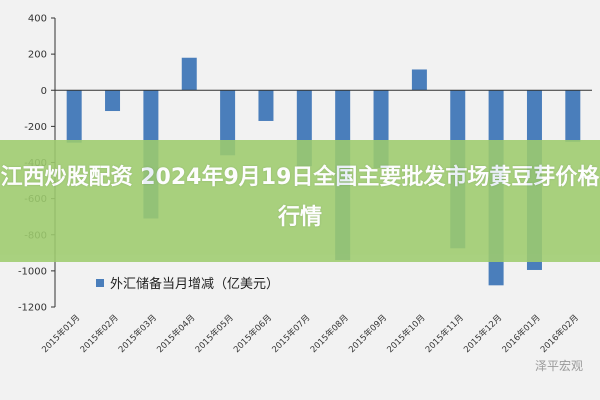  What do you see at coordinates (176, 333) in the screenshot?
I see `x-tick-label: 2015年04月` at bounding box center [176, 333].